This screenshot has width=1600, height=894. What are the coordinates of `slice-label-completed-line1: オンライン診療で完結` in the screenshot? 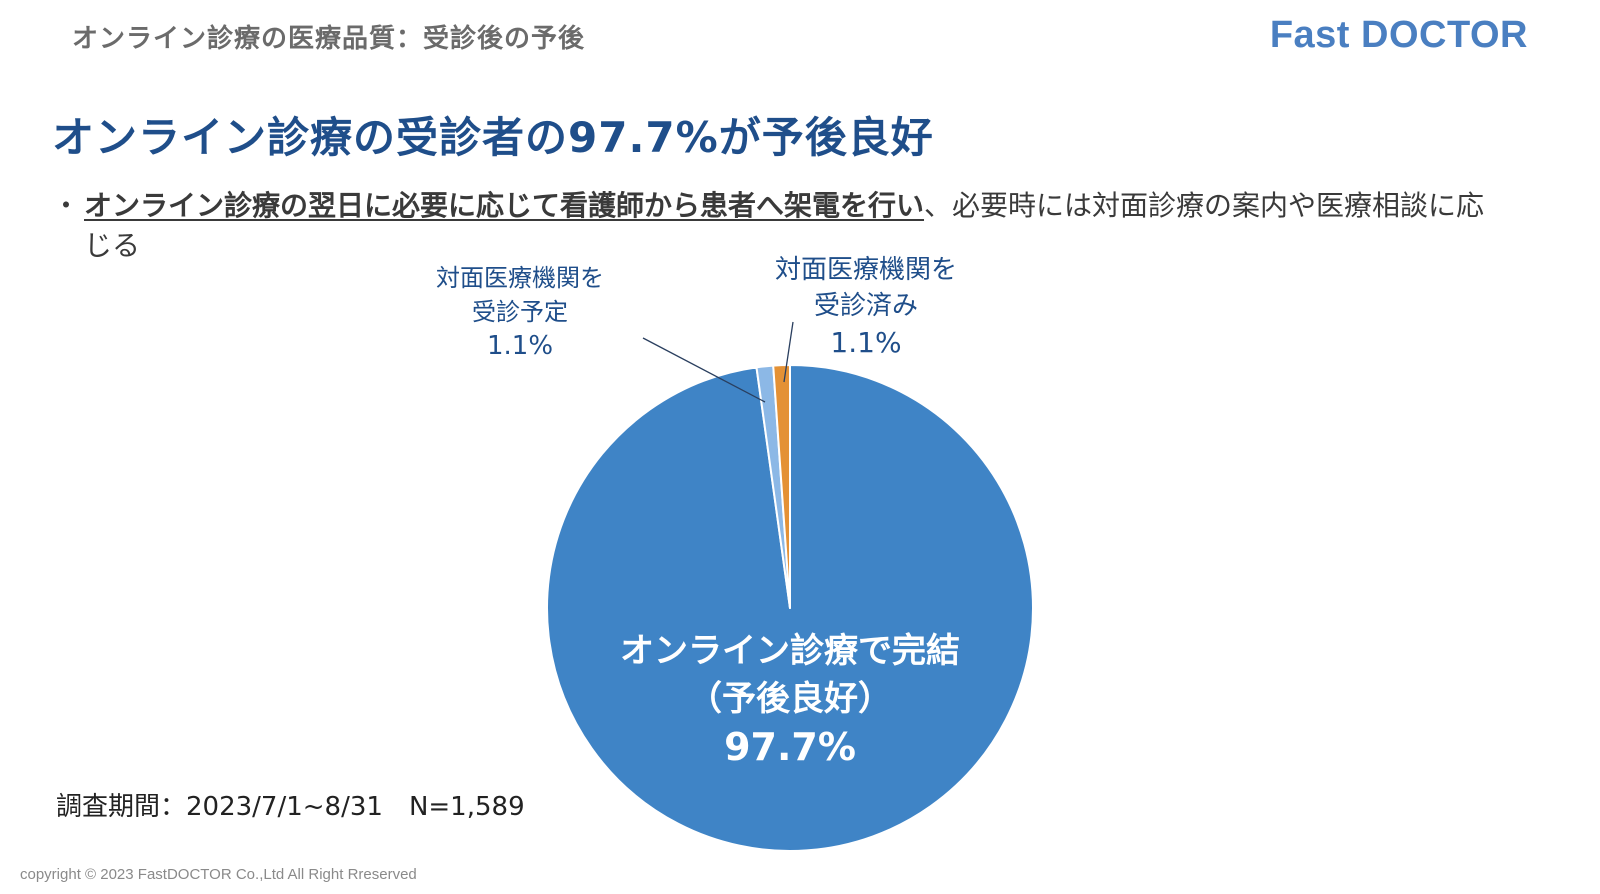 It's located at (790, 651).